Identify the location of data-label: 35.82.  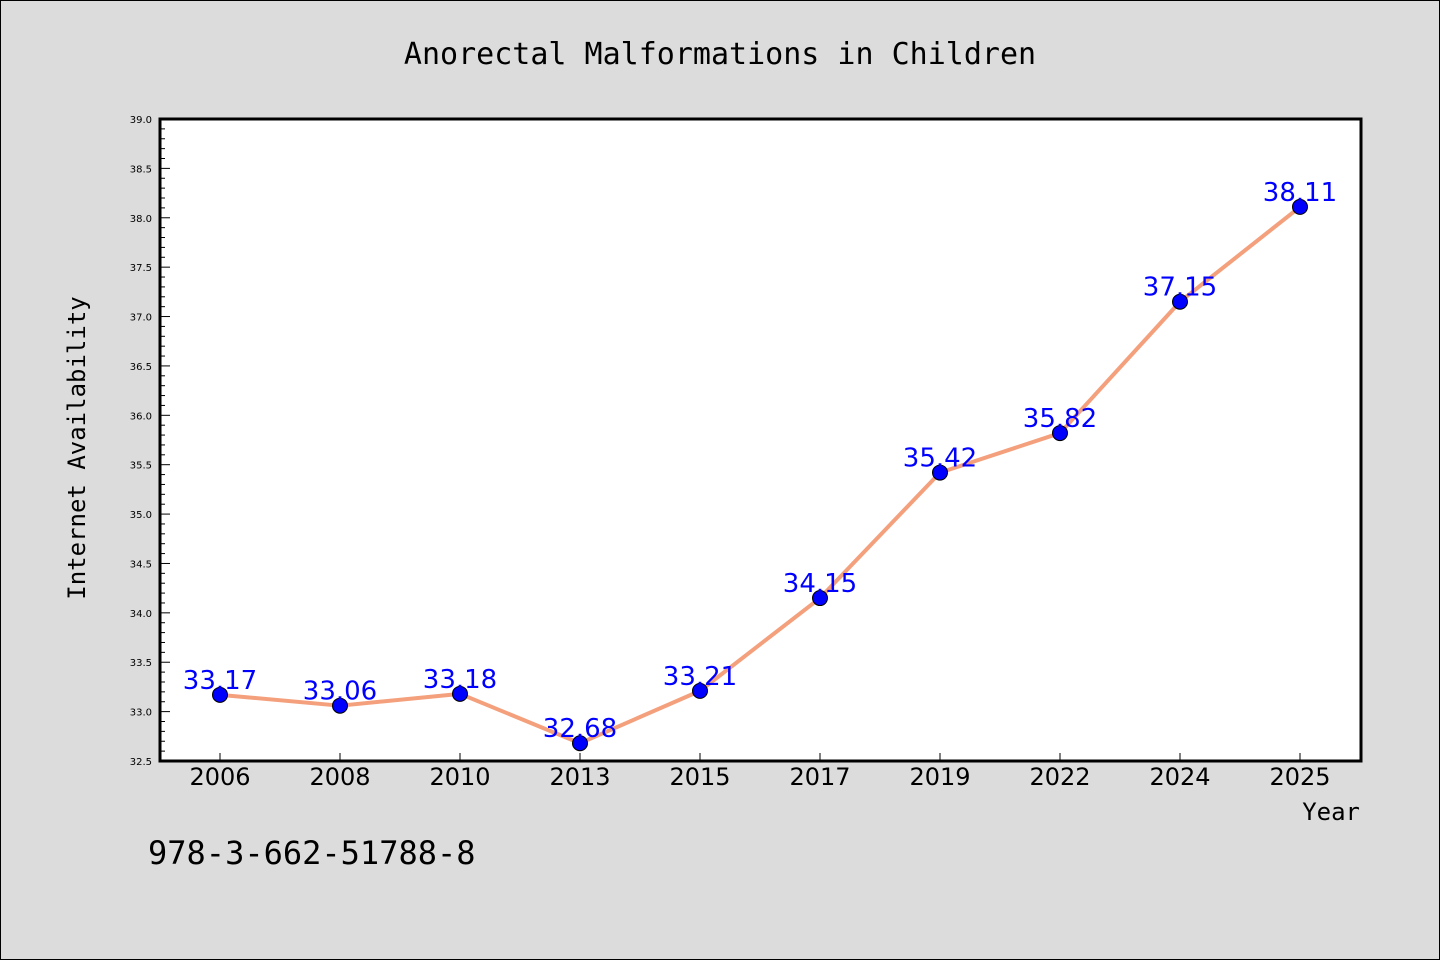
(1060, 419).